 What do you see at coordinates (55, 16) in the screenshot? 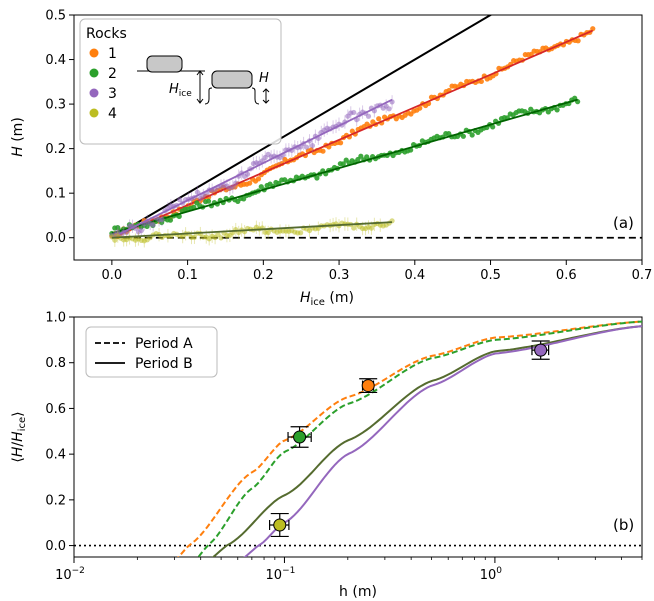
I see `y-tick-label: 0.5` at bounding box center [55, 16].